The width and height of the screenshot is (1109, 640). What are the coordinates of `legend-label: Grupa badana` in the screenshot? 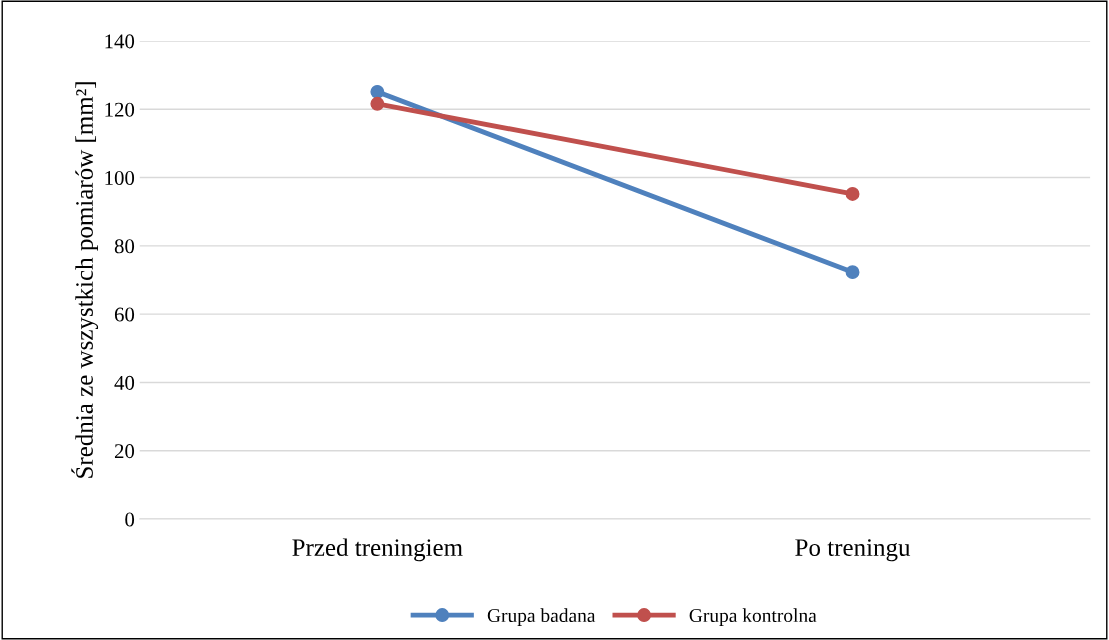 It's located at (541, 617).